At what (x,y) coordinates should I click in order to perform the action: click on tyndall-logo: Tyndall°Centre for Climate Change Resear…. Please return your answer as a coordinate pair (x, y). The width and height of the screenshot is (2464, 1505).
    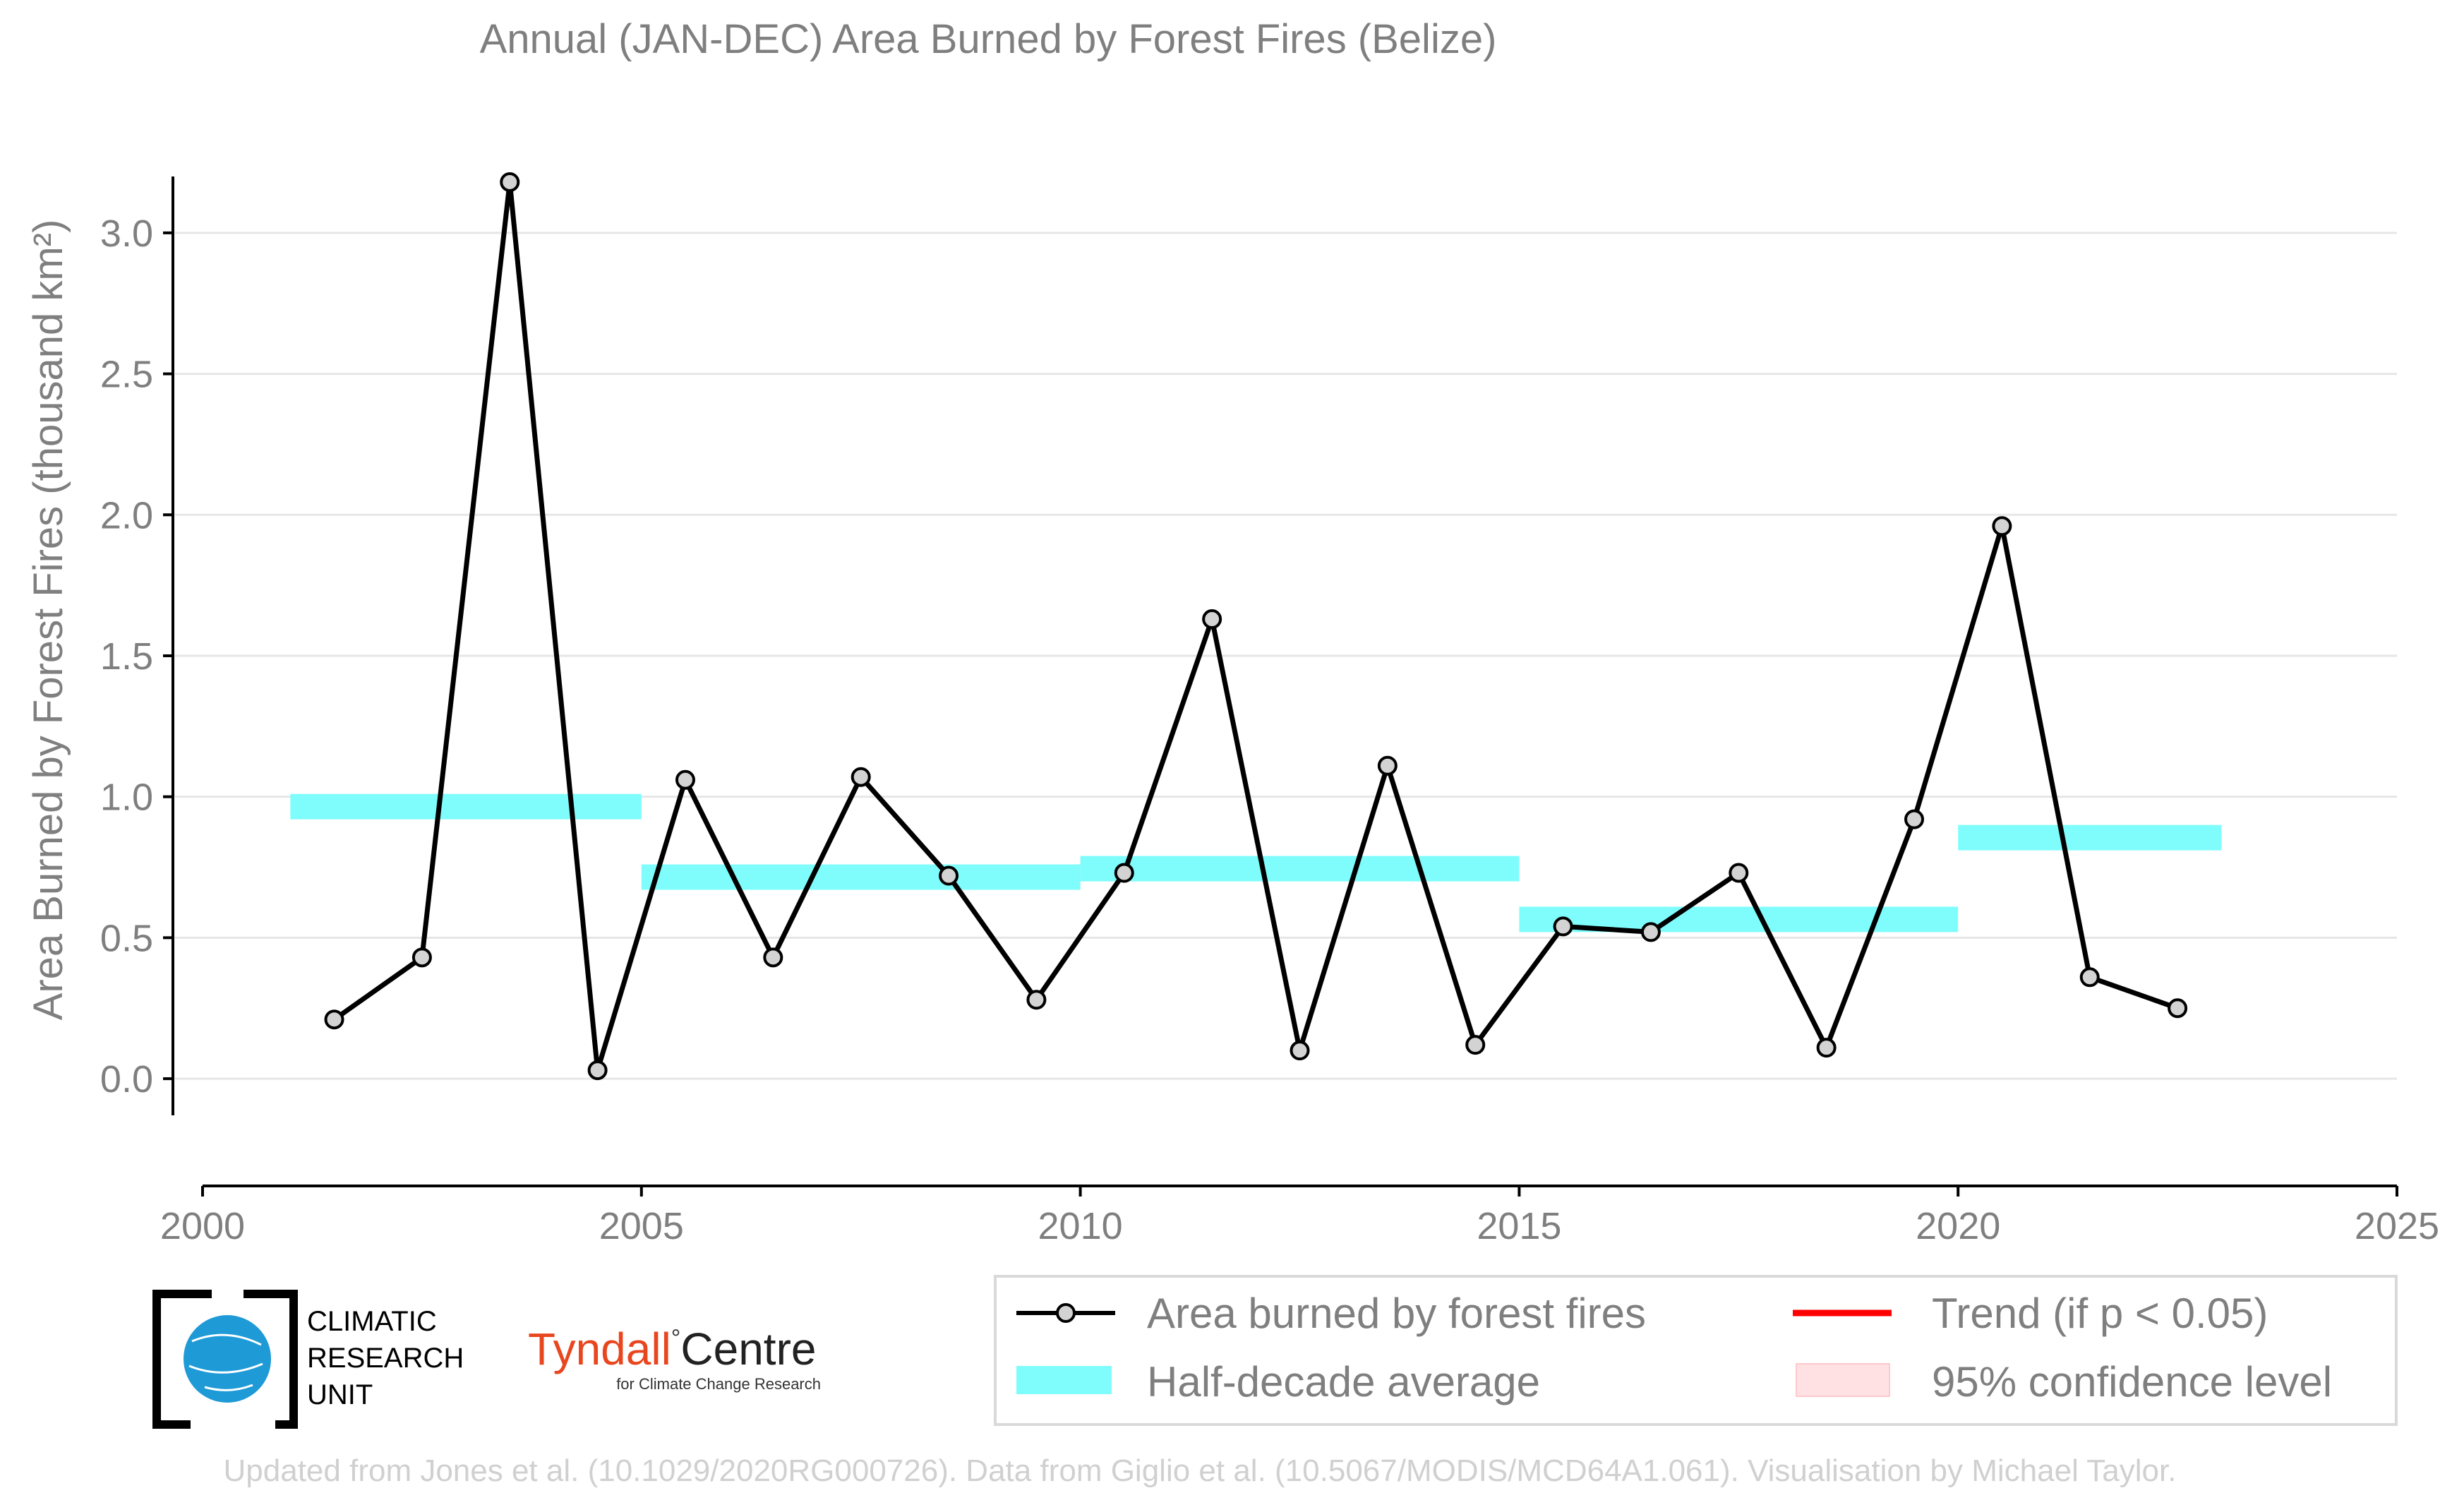
    Looking at the image, I should click on (674, 1358).